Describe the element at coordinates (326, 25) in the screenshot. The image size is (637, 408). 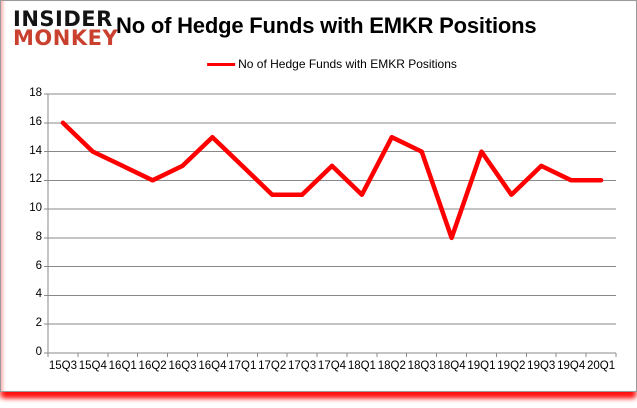
I see `chart-title: No of Hedge Funds with EMKR Positions` at that location.